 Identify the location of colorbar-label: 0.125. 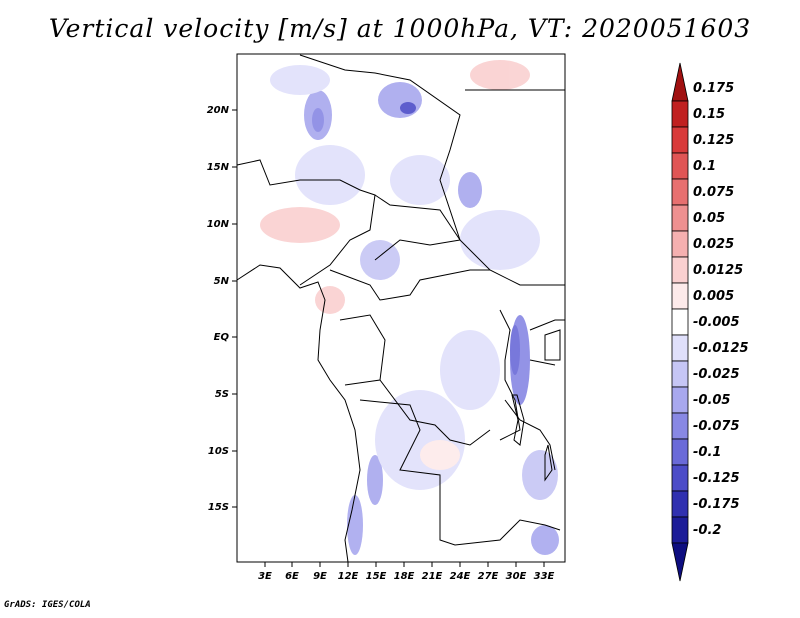
(713, 140).